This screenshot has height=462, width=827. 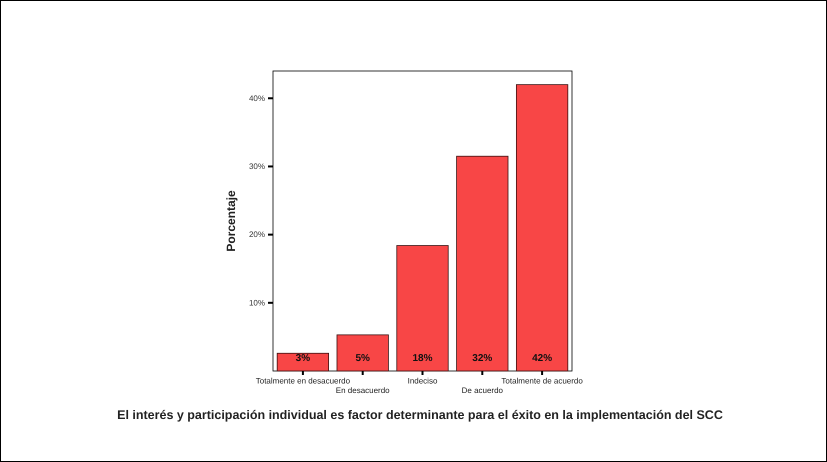 What do you see at coordinates (303, 381) in the screenshot?
I see `x-tick-label: Totalmente en desacuerdo` at bounding box center [303, 381].